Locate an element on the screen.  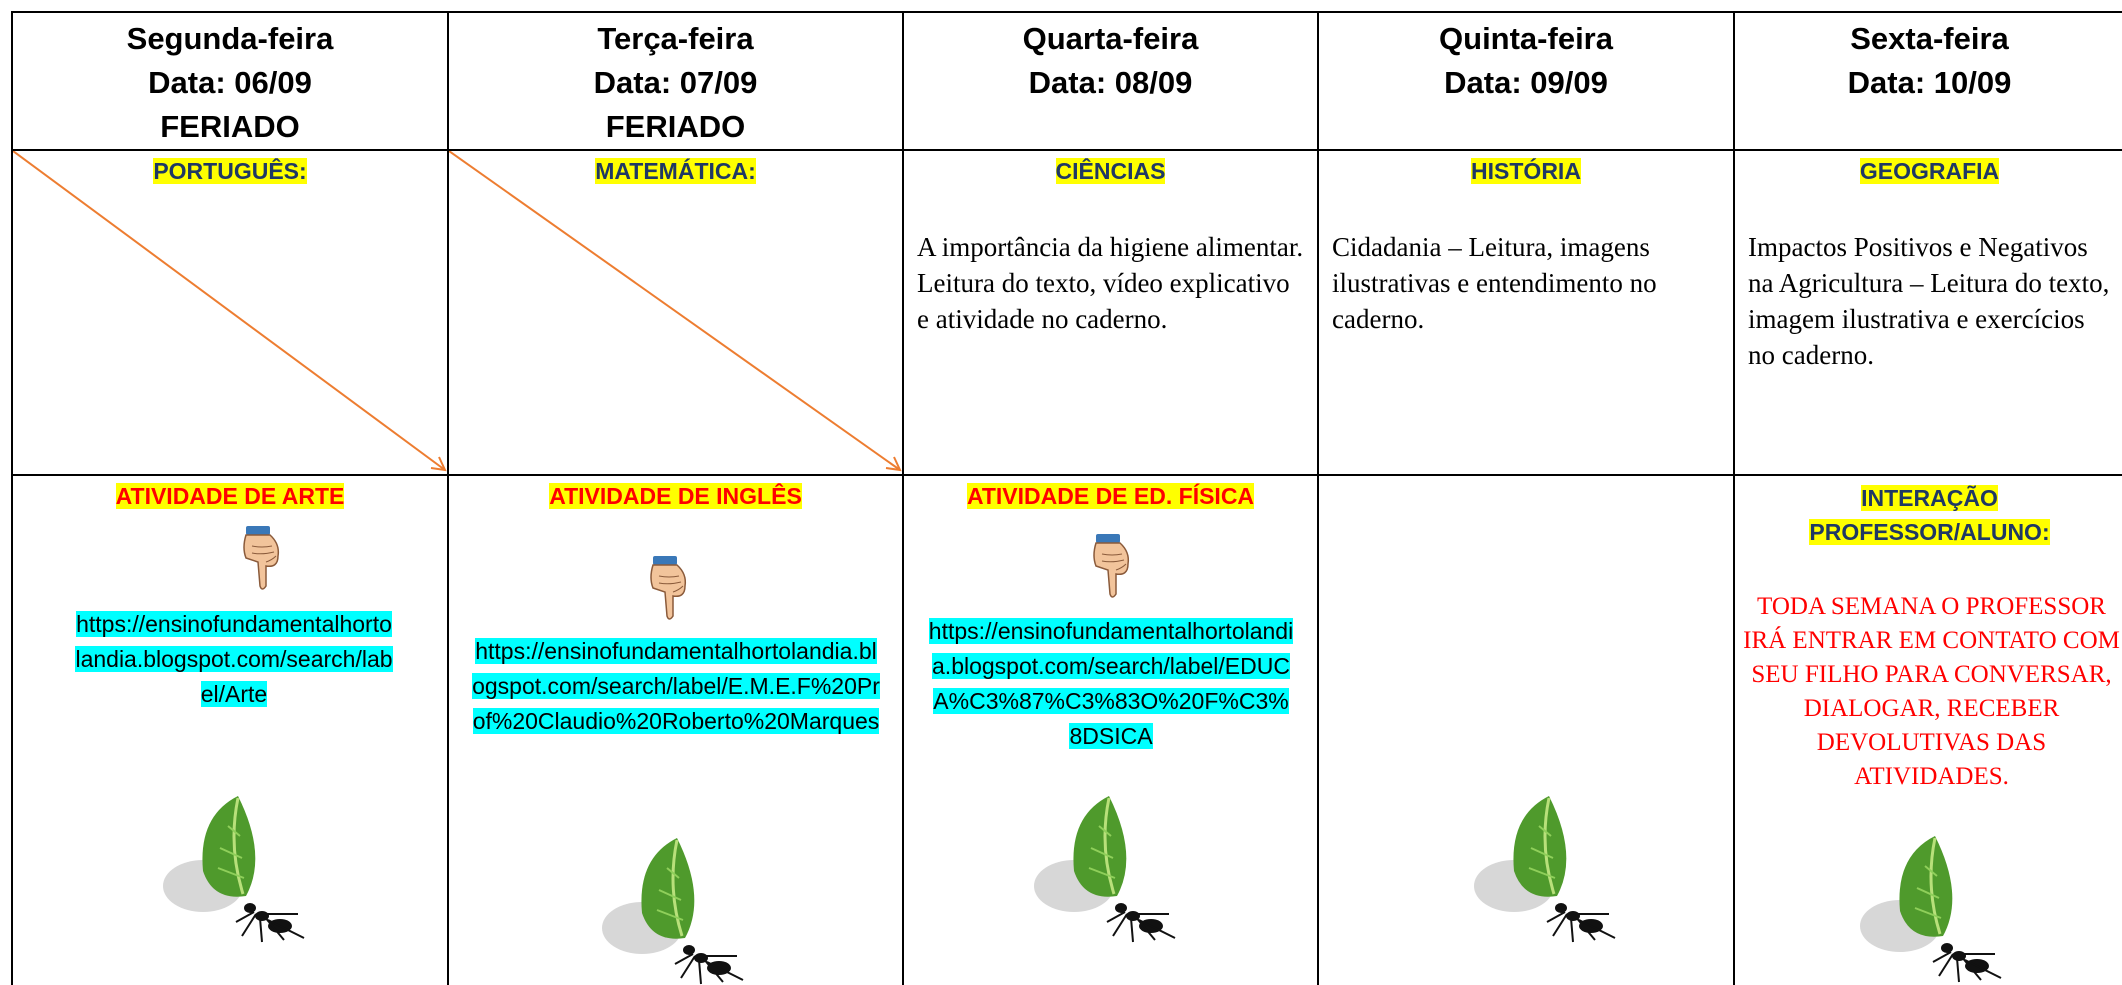
activity-label: ATIVIDADE DE ED. FÍSICA is located at coordinates (1110, 496).